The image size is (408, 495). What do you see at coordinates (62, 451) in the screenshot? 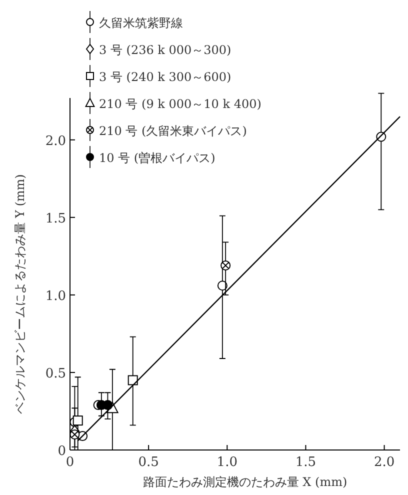
I see `y-tick-label: 0` at bounding box center [62, 451].